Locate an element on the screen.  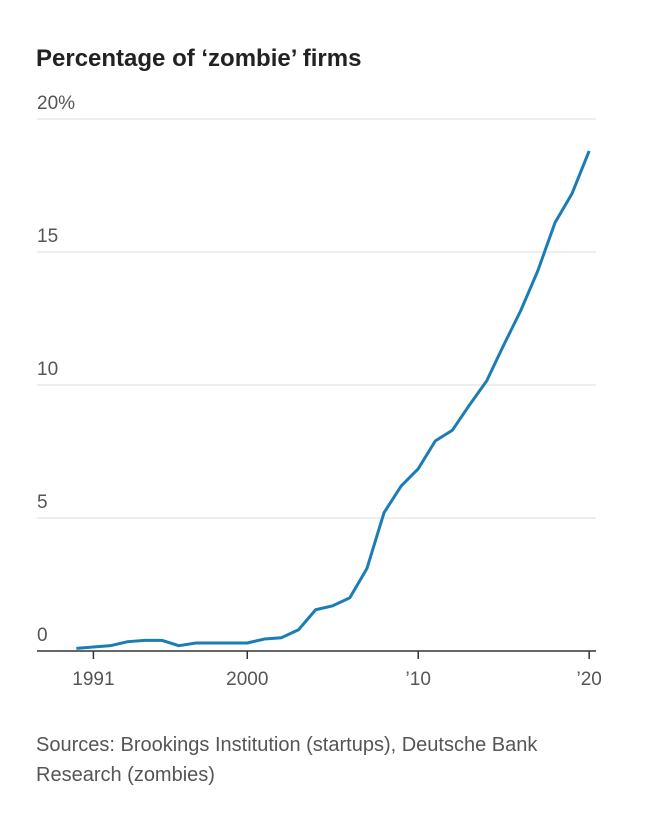
x-tick-label: ’20 is located at coordinates (588, 679).